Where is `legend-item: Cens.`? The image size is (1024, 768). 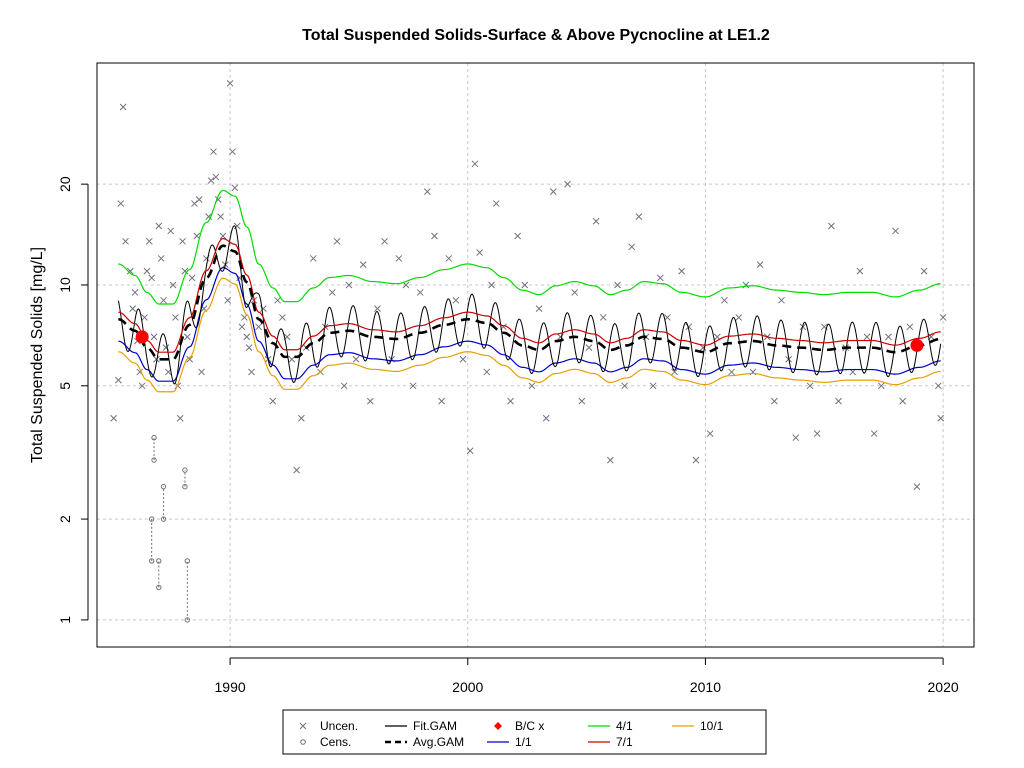
legend-item: Cens. is located at coordinates (325, 742).